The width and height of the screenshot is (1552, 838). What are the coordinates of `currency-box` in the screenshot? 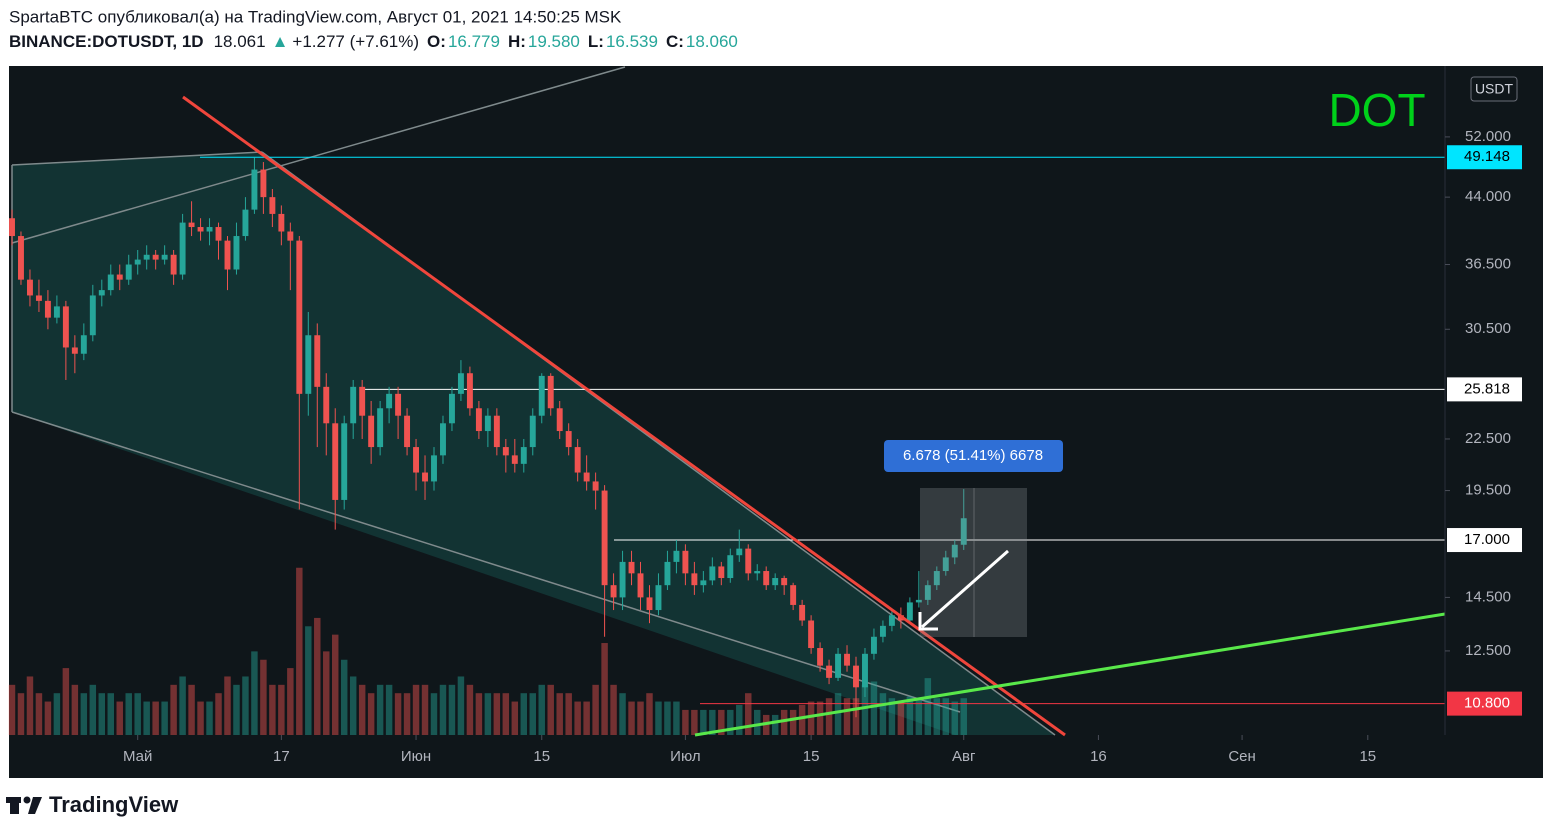 It's located at (1494, 89).